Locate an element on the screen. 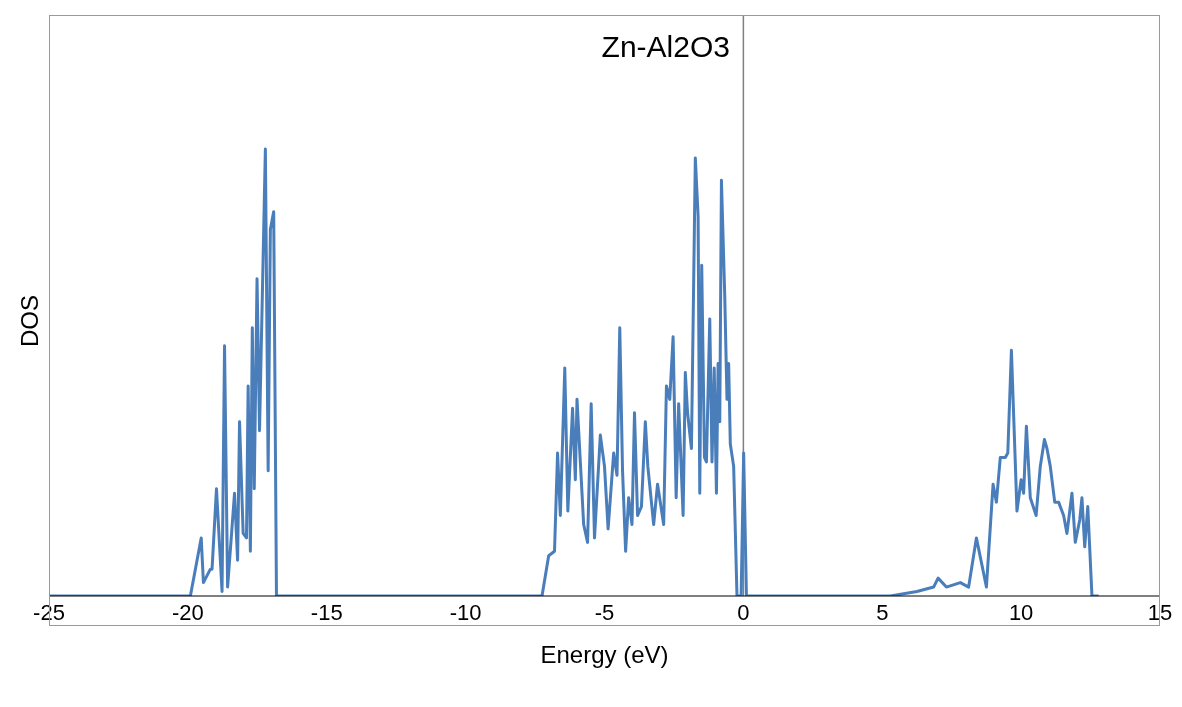 Image resolution: width=1182 pixels, height=707 pixels. x-tick-label: 10 is located at coordinates (1021, 612).